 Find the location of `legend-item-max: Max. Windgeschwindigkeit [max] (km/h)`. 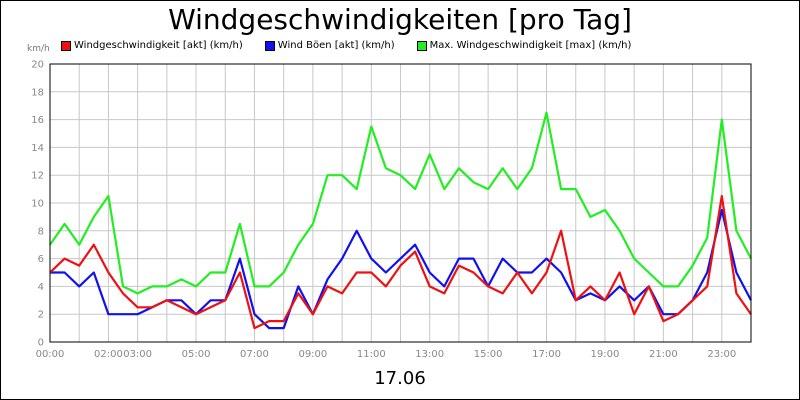

legend-item-max: Max. Windgeschwindigkeit [max] (km/h) is located at coordinates (524, 45).